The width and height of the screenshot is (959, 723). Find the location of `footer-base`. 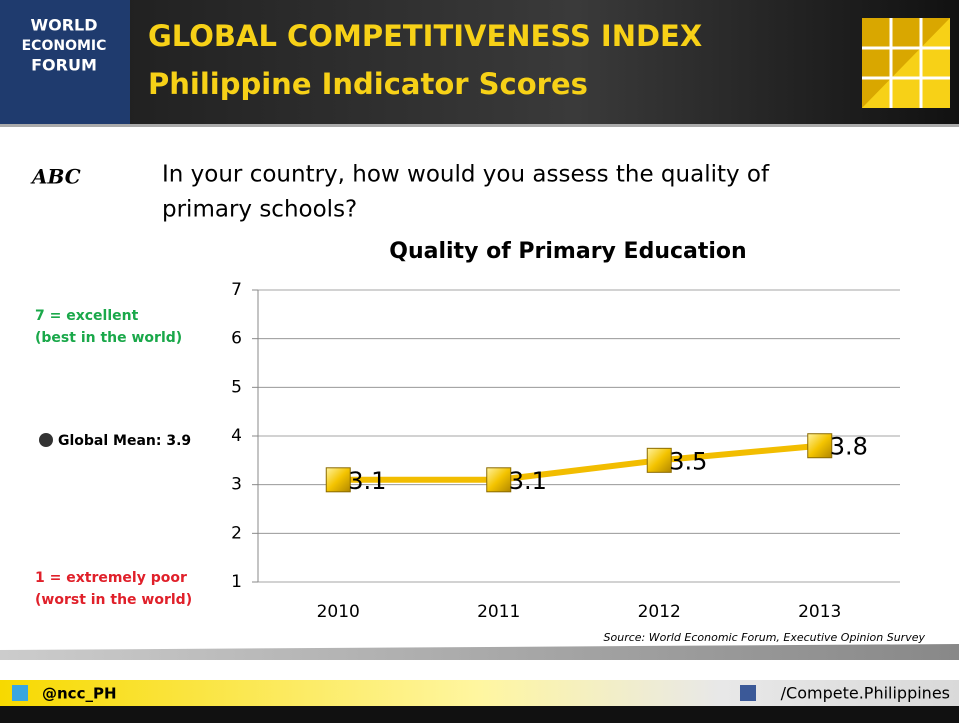

footer-base is located at coordinates (479, 714).